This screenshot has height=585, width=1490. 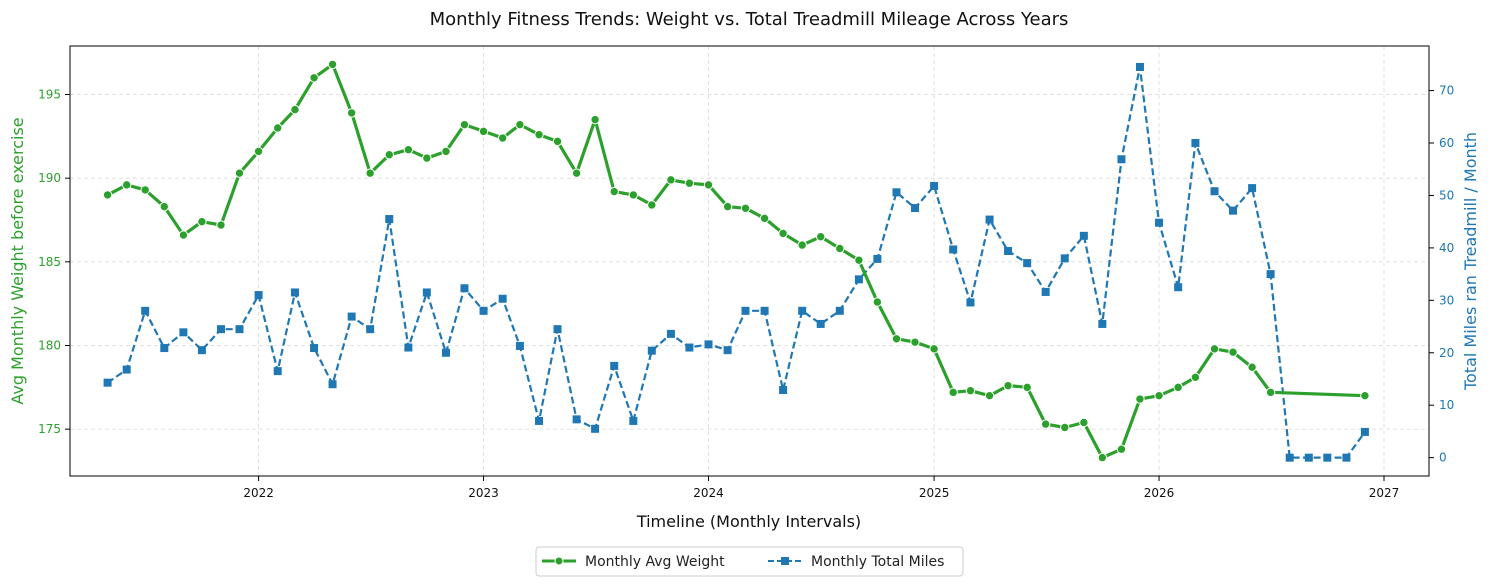 What do you see at coordinates (655, 562) in the screenshot?
I see `legend-label-weight: Monthly Avg Weight` at bounding box center [655, 562].